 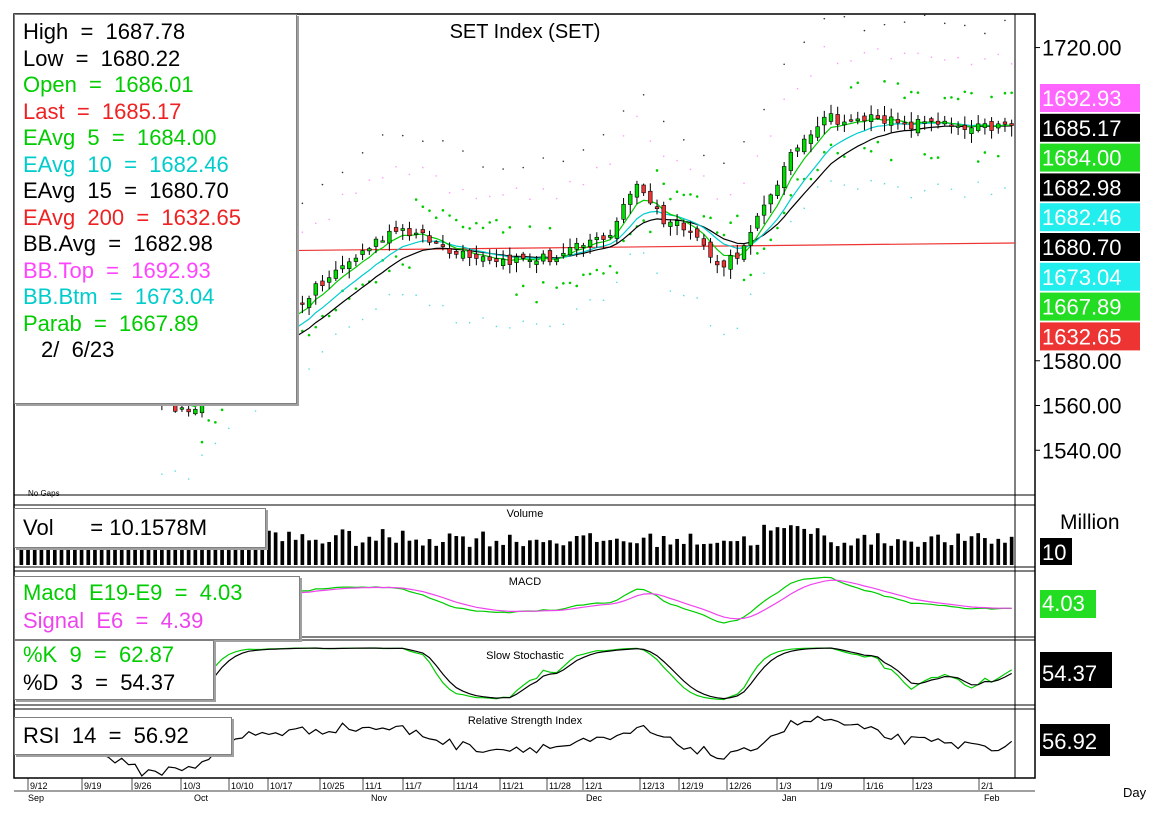 I want to click on x-tick-label: 11/21, so click(x=513, y=786).